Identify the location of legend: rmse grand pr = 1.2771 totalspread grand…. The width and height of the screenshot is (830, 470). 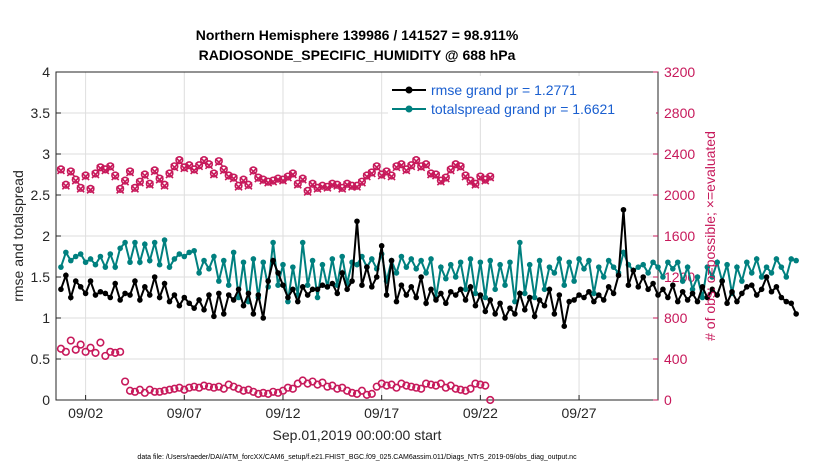
(522, 97).